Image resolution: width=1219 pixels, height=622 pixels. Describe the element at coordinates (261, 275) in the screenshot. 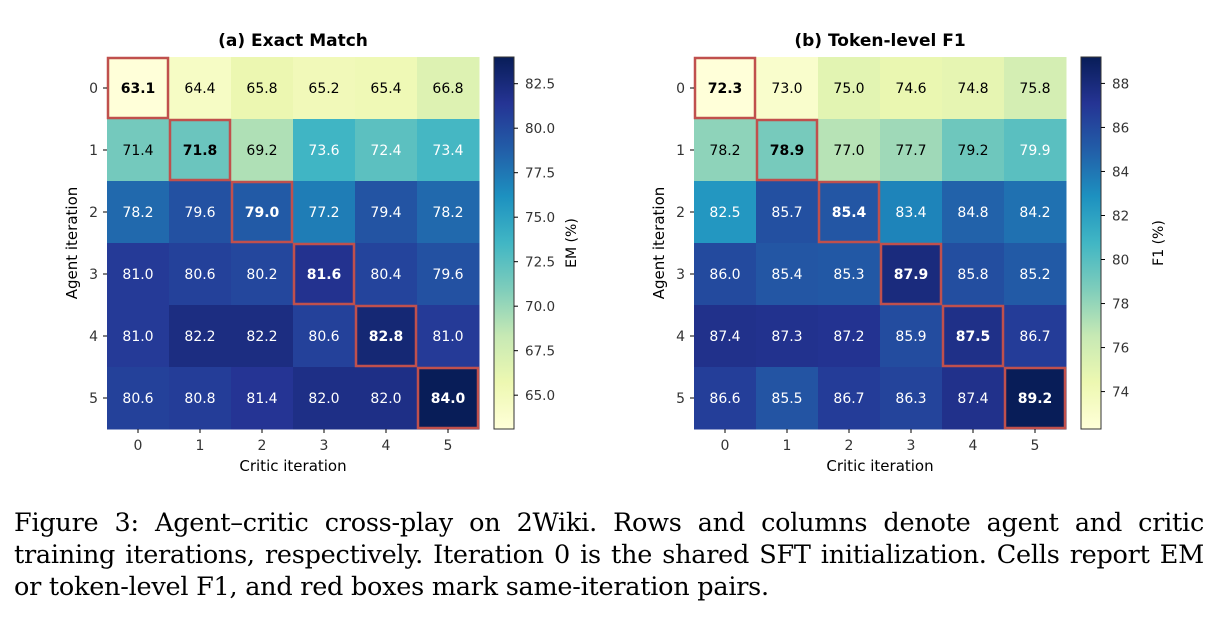

I see `em-cell-label: 80.2` at that location.